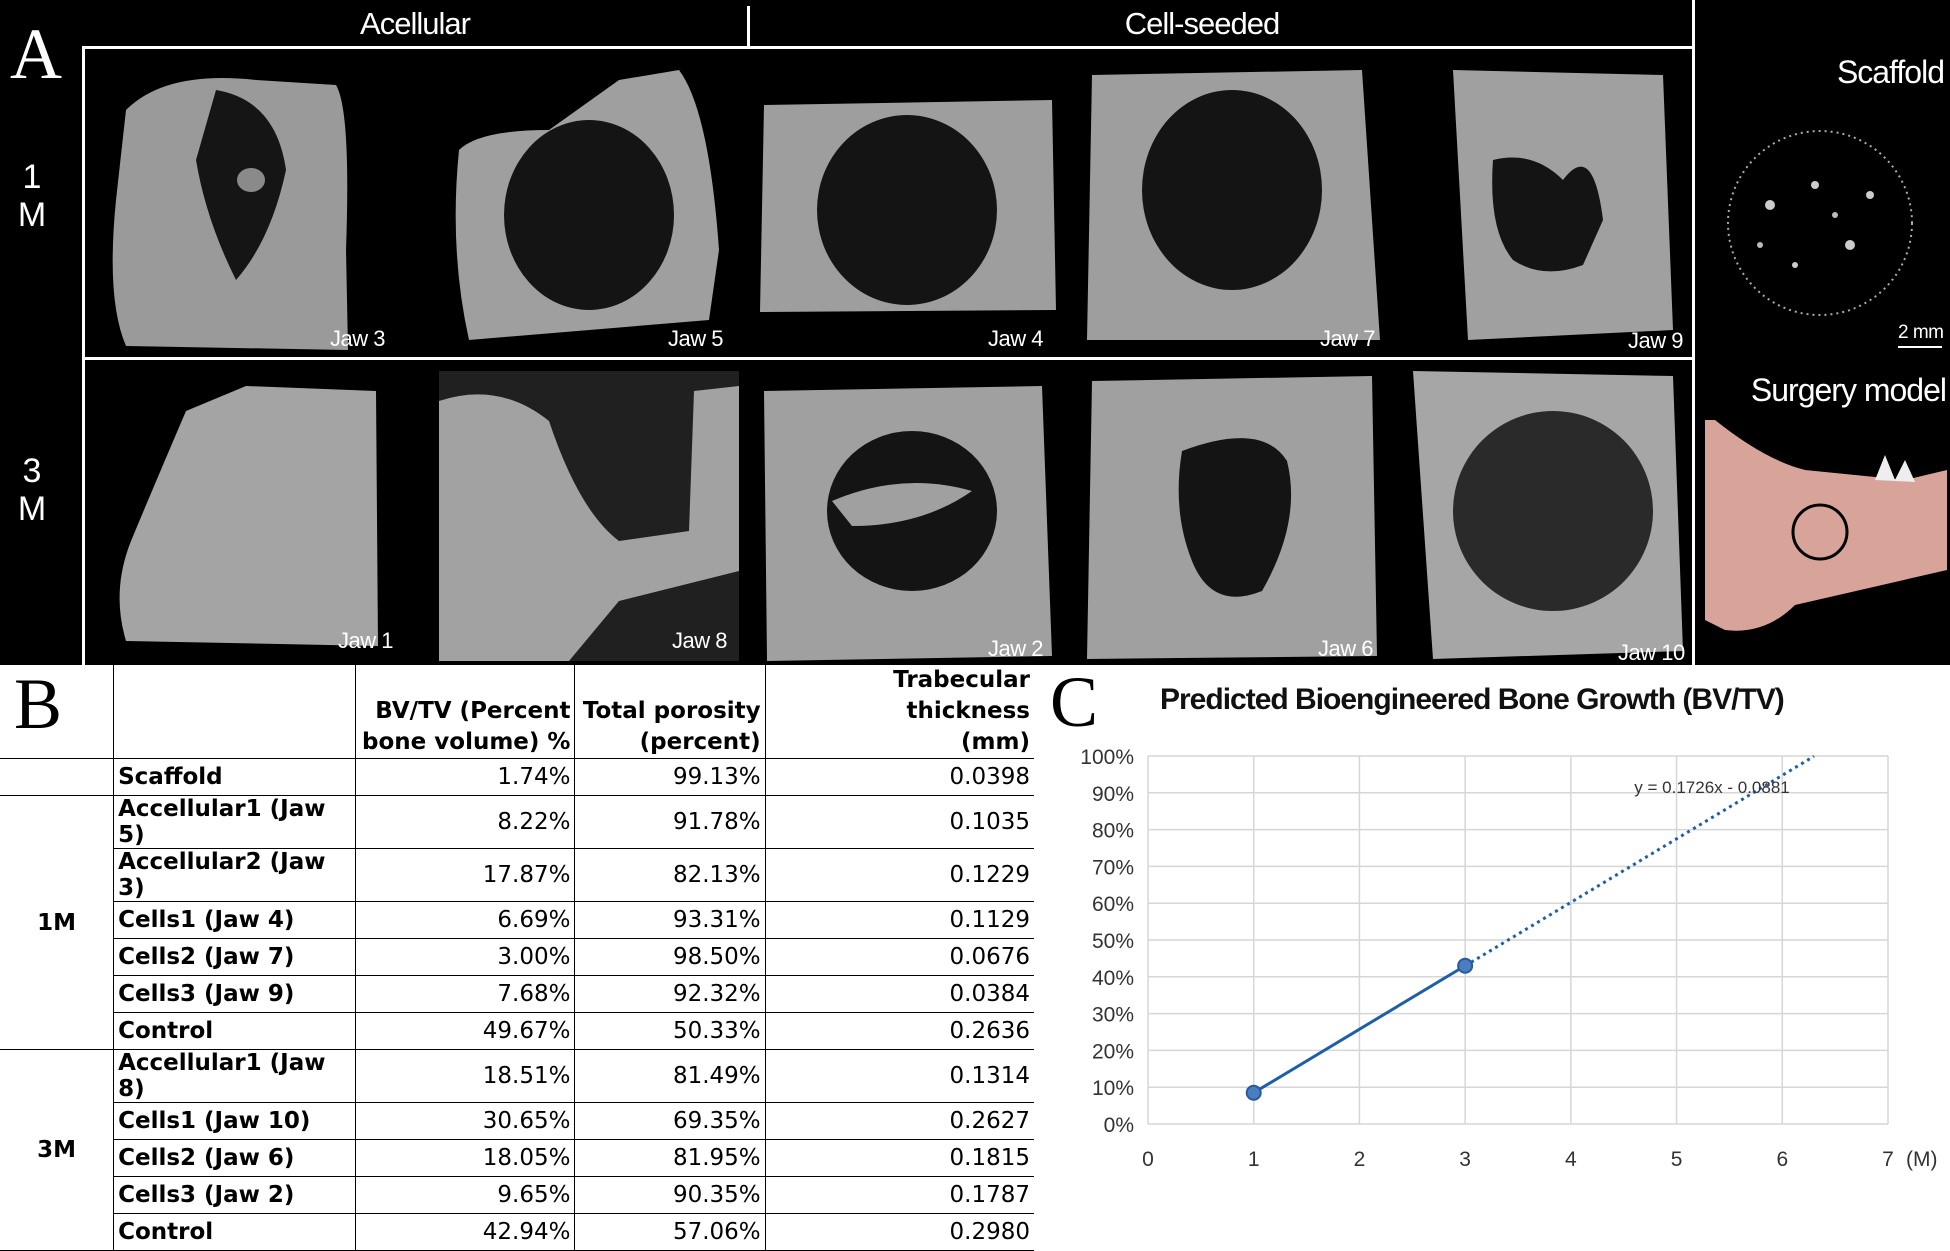 This screenshot has width=1950, height=1251. I want to click on table-row: Accellular2 (Jaw 3) 17.87% 82.13% 0.1229, so click(517, 875).